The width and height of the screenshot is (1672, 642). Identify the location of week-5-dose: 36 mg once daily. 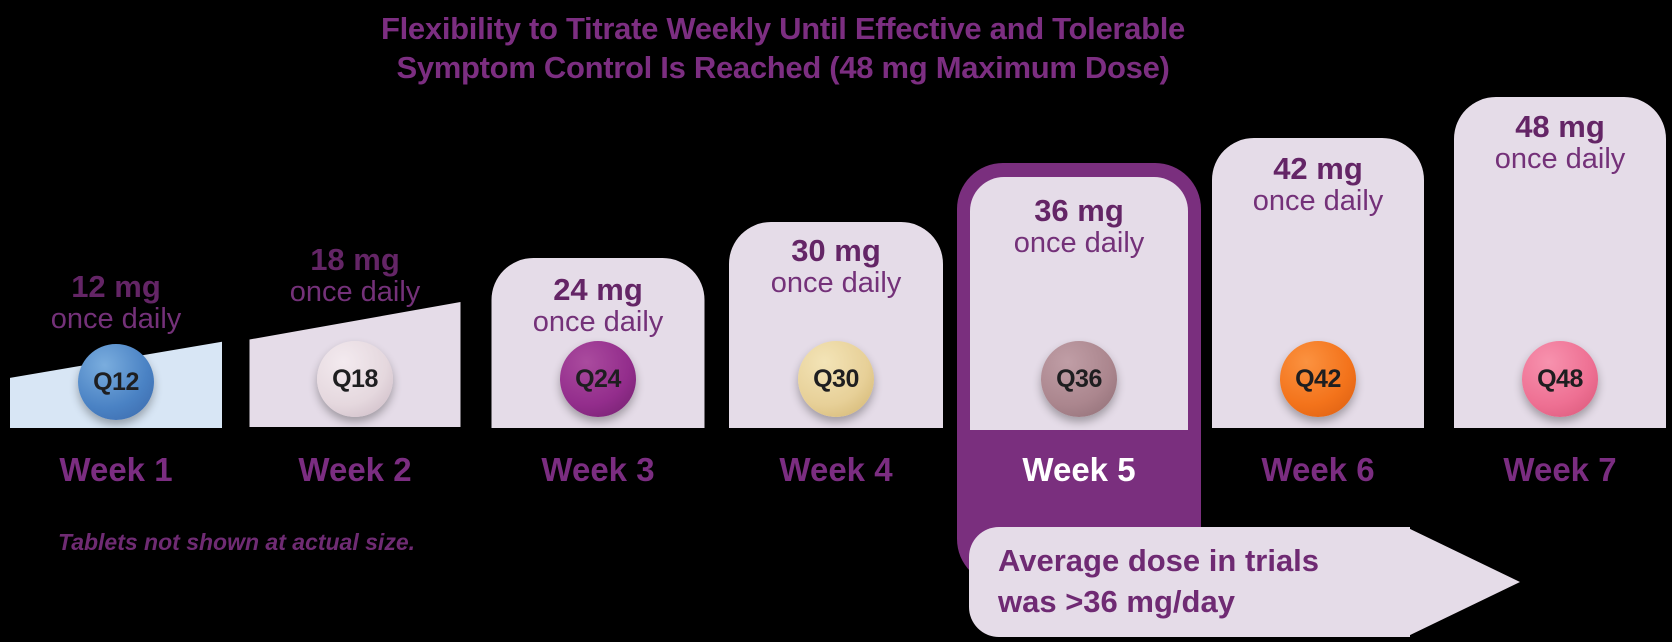
(1079, 227).